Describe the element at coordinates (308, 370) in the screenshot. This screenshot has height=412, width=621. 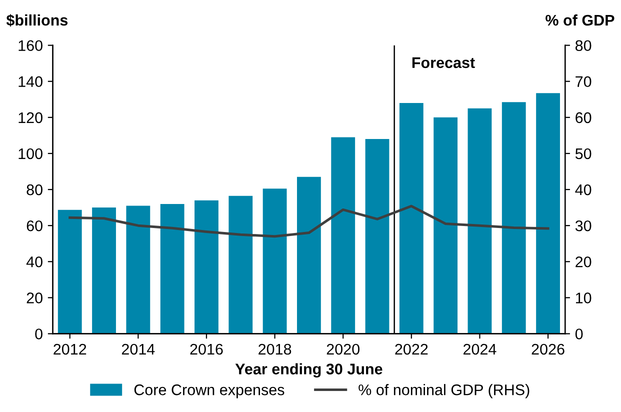
I see `x-axis-title: Year ending 30 June` at that location.